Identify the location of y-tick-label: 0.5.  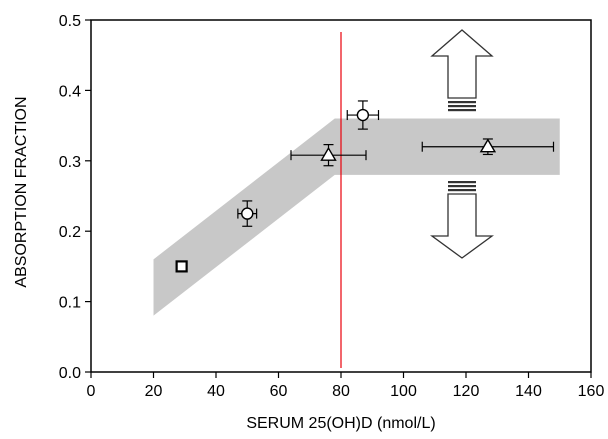
(70, 21).